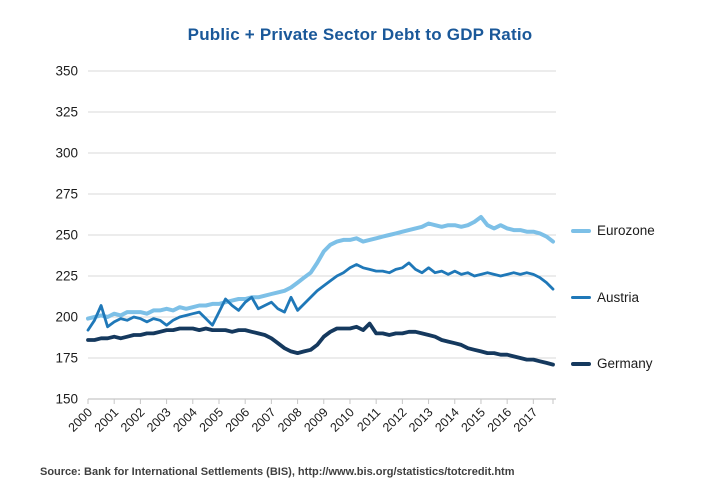 This screenshot has width=720, height=500. What do you see at coordinates (107, 420) in the screenshot?
I see `x-tick-label: 2001` at bounding box center [107, 420].